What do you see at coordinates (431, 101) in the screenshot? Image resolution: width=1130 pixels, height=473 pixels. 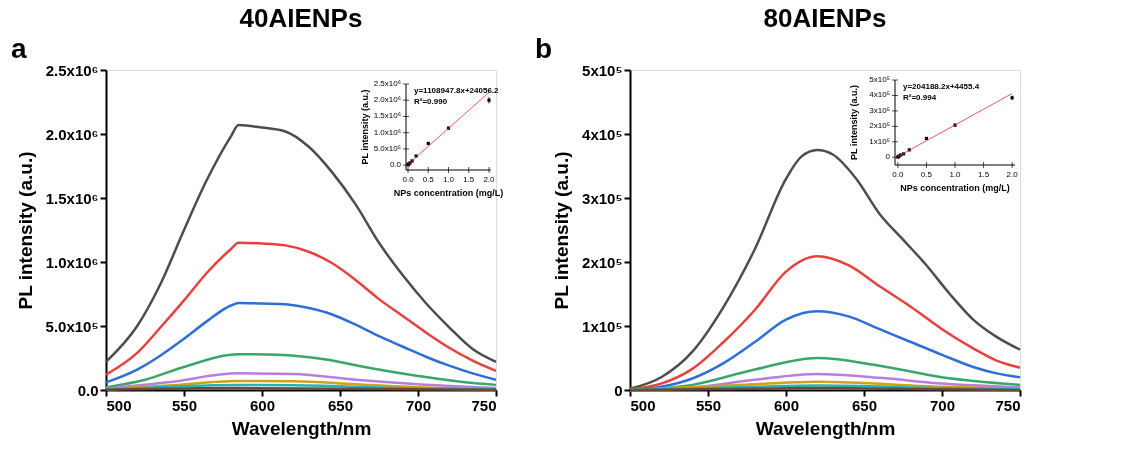 I see `annotation: R²=0.990` at bounding box center [431, 101].